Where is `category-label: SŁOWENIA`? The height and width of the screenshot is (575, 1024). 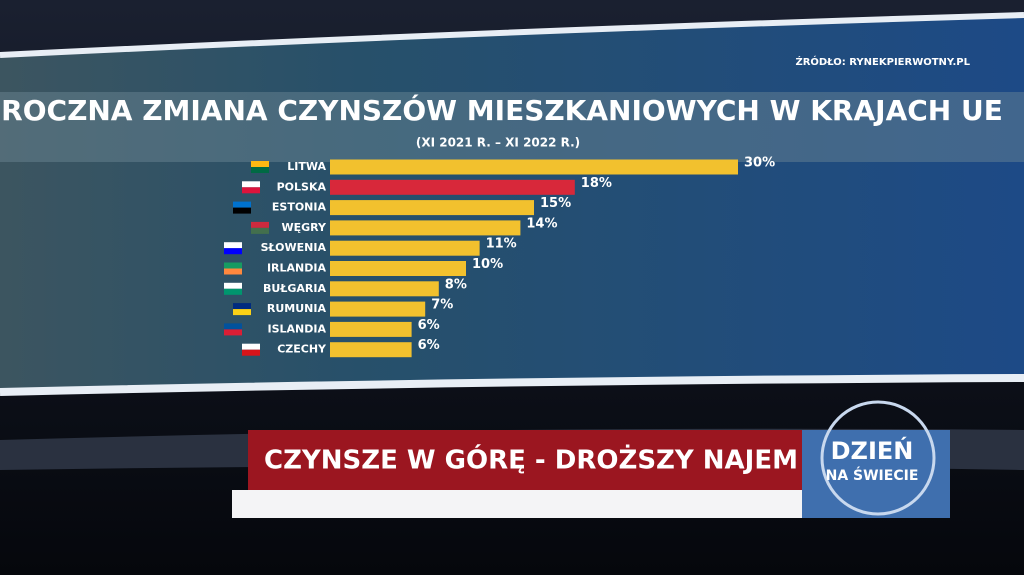 category-label: SŁOWENIA is located at coordinates (294, 247).